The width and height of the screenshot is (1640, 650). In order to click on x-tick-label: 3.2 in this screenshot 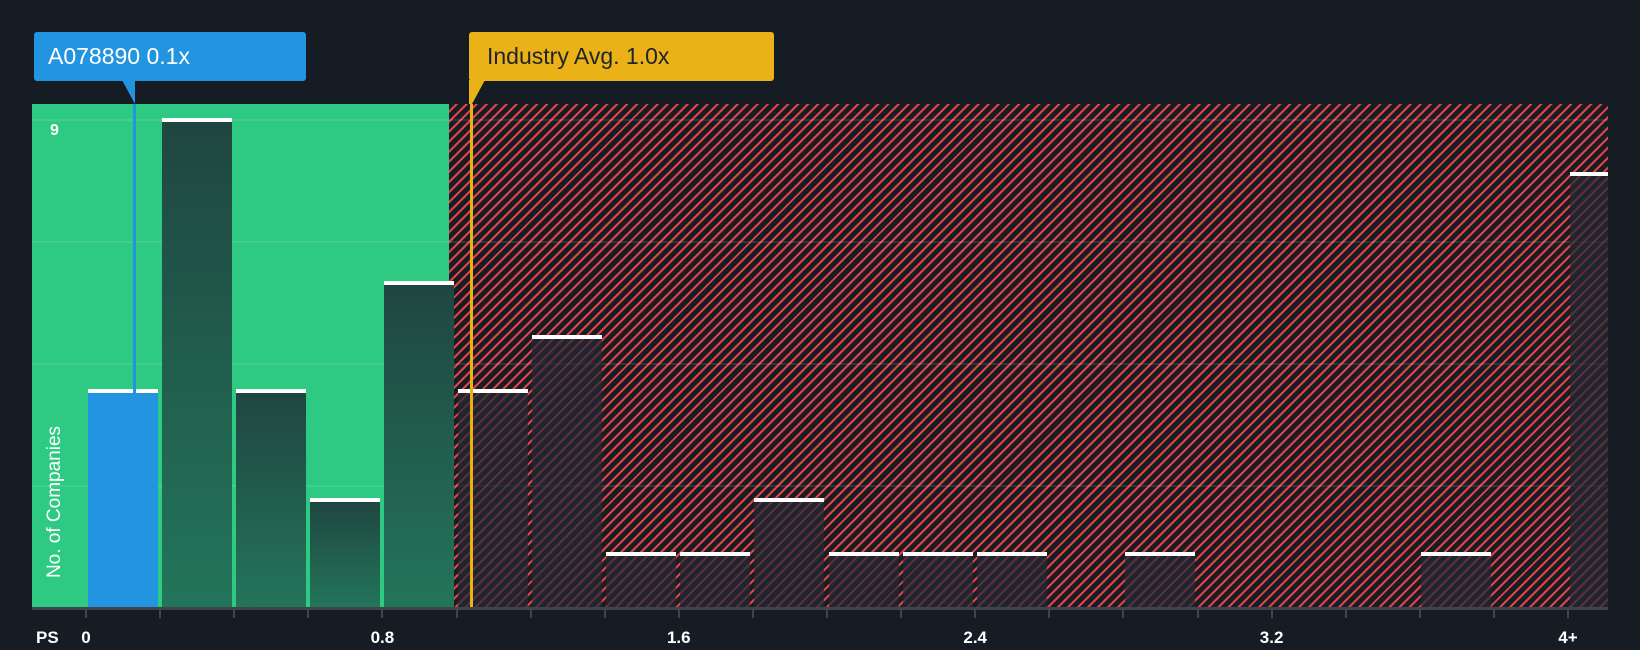, I will do `click(1271, 637)`.